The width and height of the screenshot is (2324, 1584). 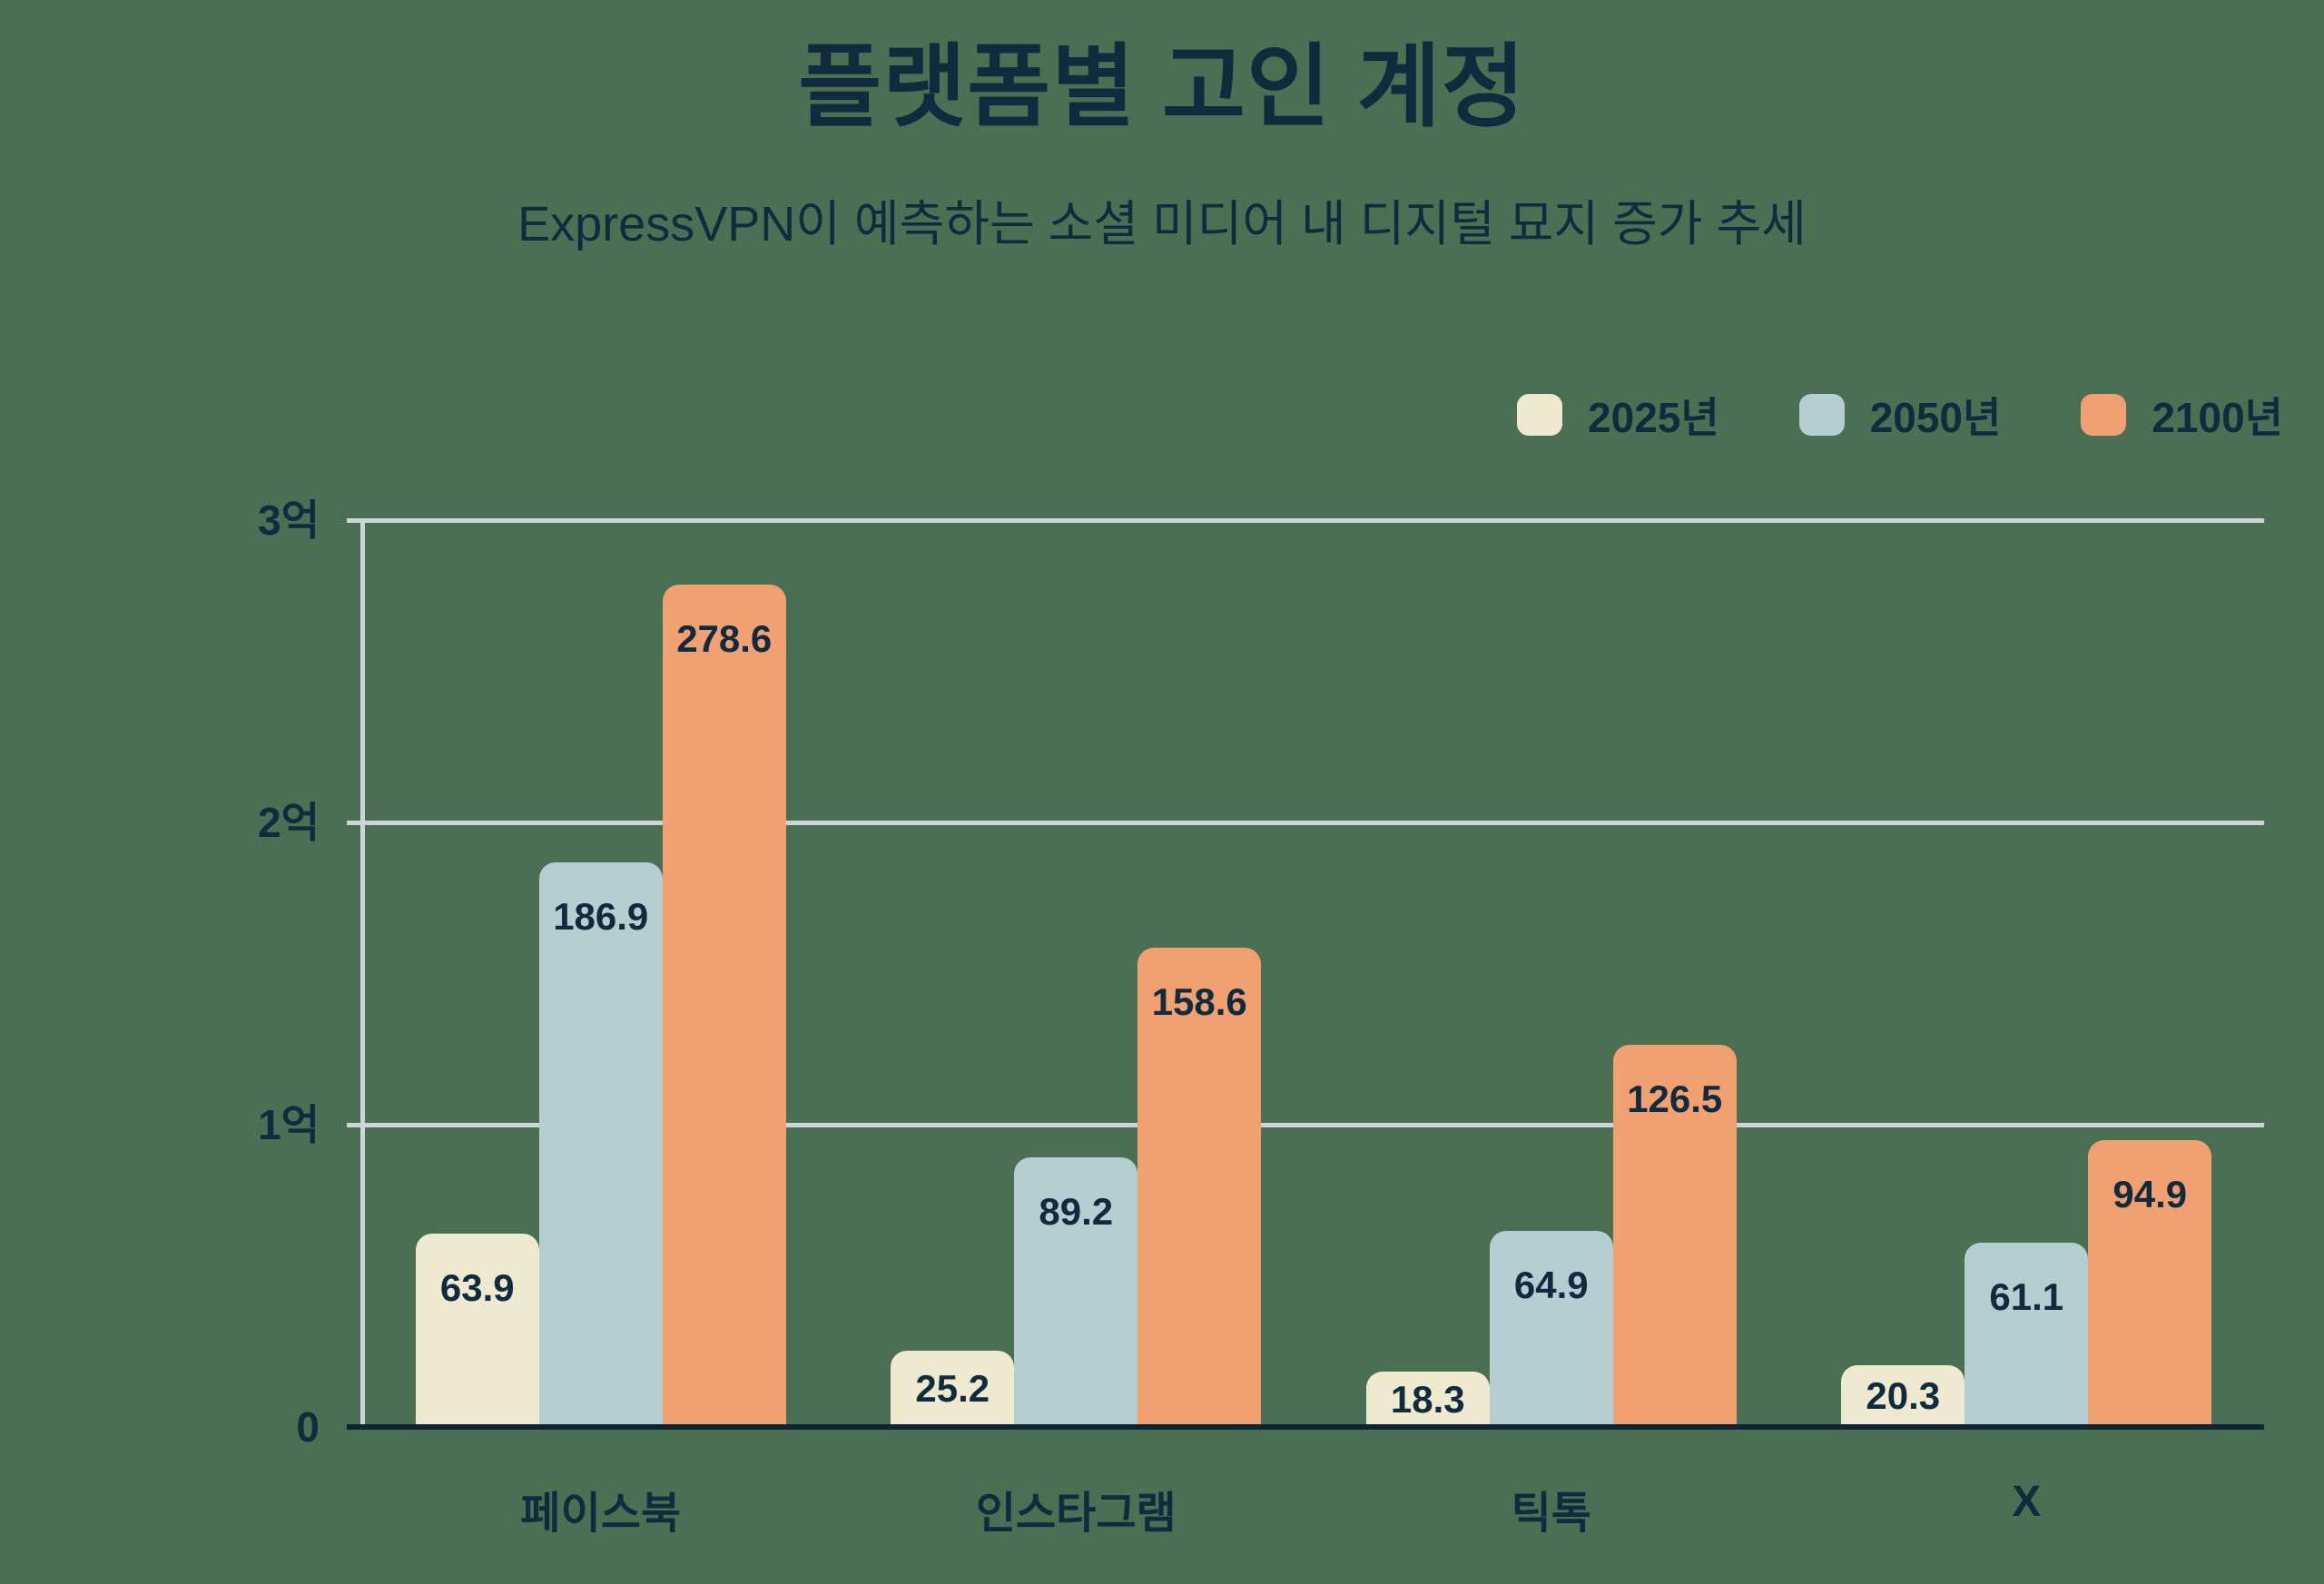 I want to click on bar: 186.9, so click(x=600, y=1144).